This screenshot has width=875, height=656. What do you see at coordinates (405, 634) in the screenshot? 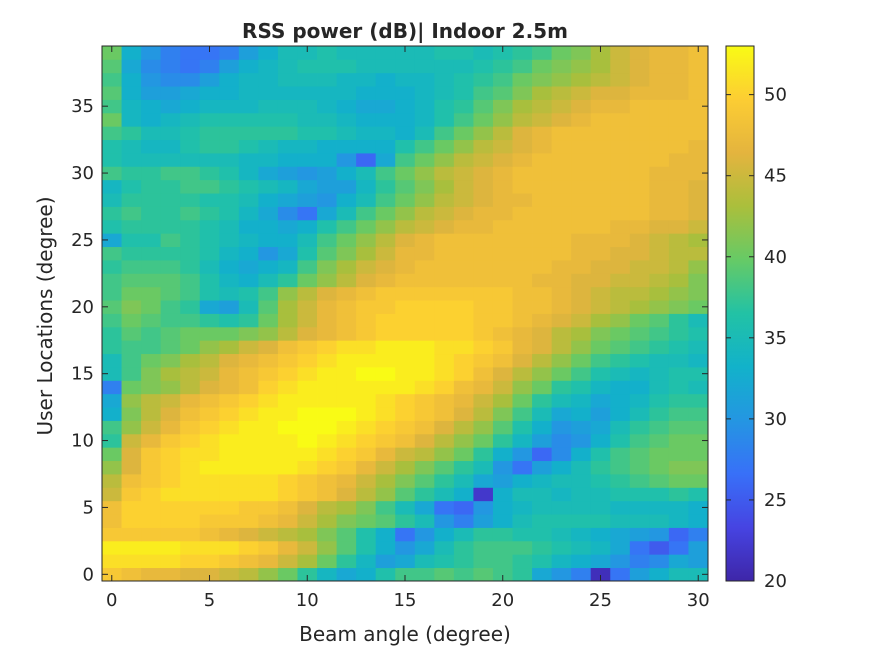
I see `x-axis-label: Beam angle (degree)` at bounding box center [405, 634].